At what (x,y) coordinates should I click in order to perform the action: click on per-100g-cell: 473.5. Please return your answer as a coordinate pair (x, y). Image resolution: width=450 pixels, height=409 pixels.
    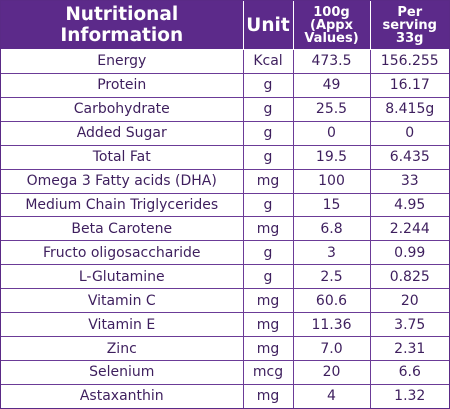
    Looking at the image, I should click on (331, 61).